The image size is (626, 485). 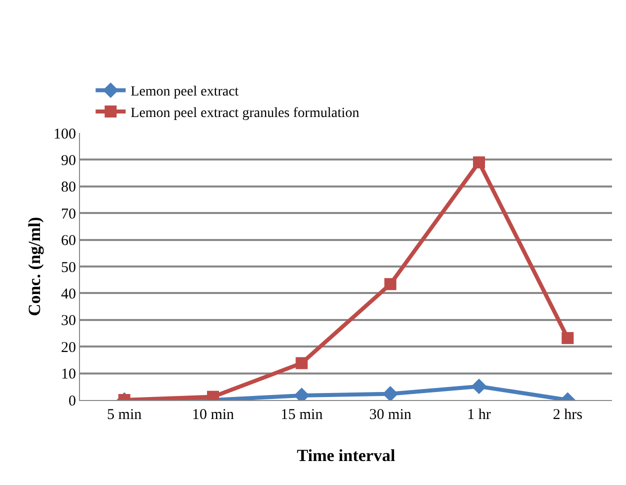 What do you see at coordinates (124, 415) in the screenshot?
I see `x-tick-label: 5 min` at bounding box center [124, 415].